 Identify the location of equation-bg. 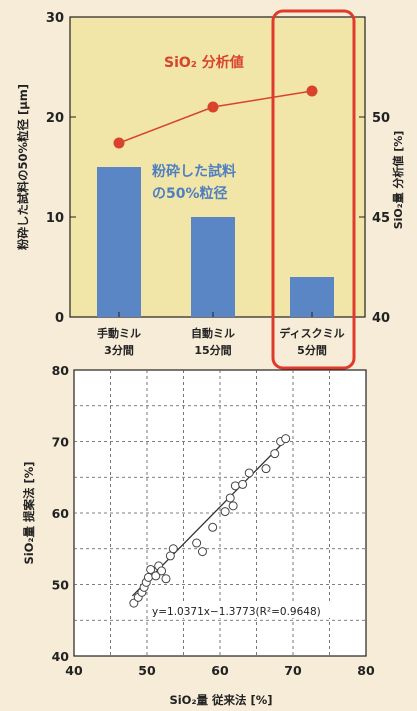
(249, 610).